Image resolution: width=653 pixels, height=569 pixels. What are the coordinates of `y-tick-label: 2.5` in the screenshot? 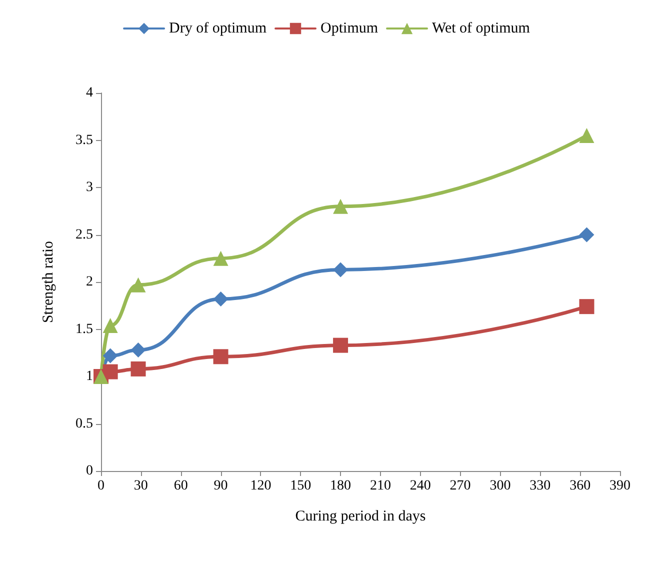 It's located at (84, 234).